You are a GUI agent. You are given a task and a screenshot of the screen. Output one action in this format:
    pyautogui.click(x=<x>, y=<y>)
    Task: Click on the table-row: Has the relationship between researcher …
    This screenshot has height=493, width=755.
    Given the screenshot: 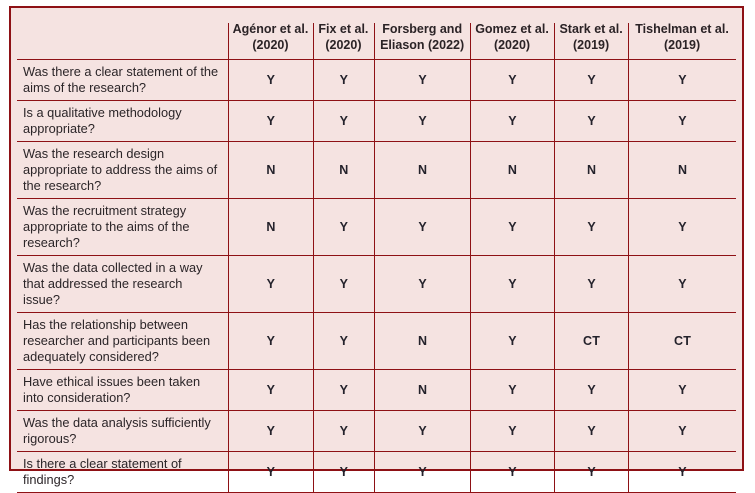 What is the action you would take?
    pyautogui.click(x=376, y=341)
    